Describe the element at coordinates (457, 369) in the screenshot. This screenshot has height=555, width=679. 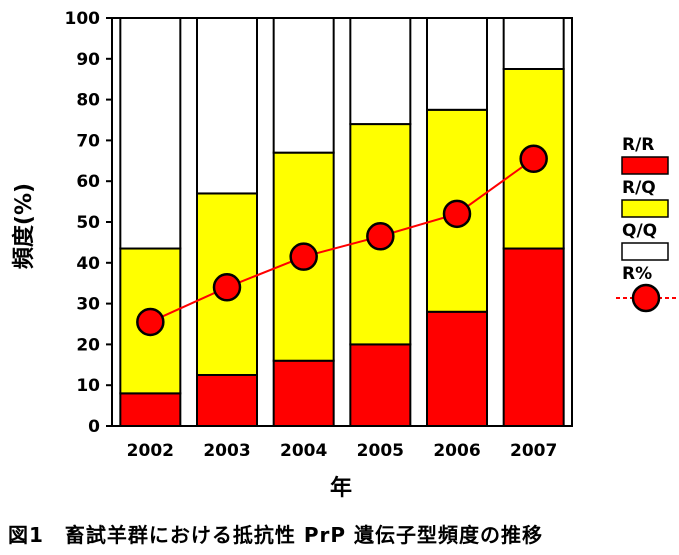
I see `bar-rr-2006` at that location.